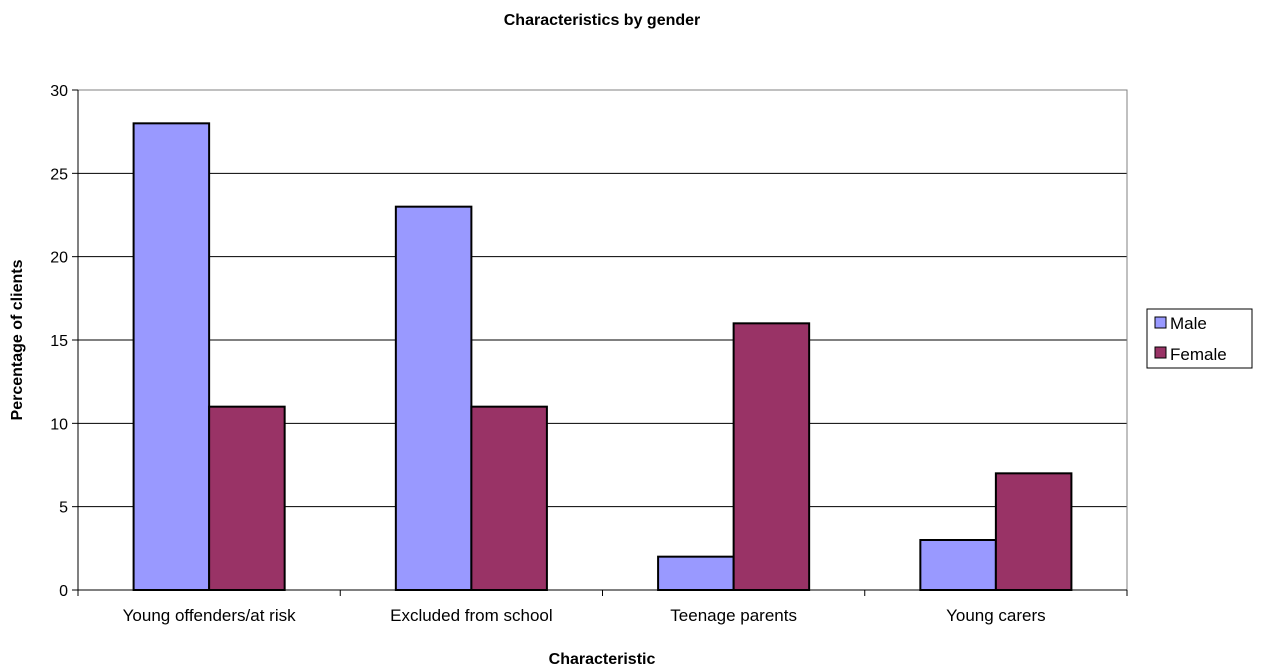  I want to click on x-tick-label: Teenage parents, so click(733, 615).